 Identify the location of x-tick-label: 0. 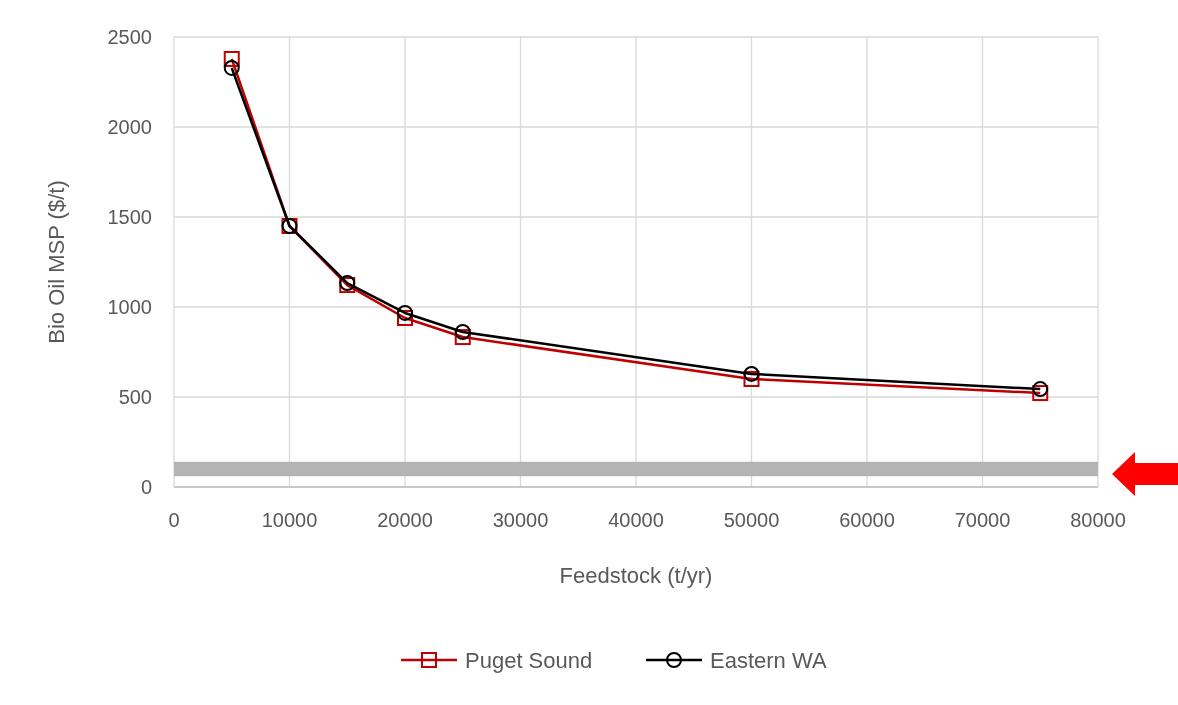
(174, 520).